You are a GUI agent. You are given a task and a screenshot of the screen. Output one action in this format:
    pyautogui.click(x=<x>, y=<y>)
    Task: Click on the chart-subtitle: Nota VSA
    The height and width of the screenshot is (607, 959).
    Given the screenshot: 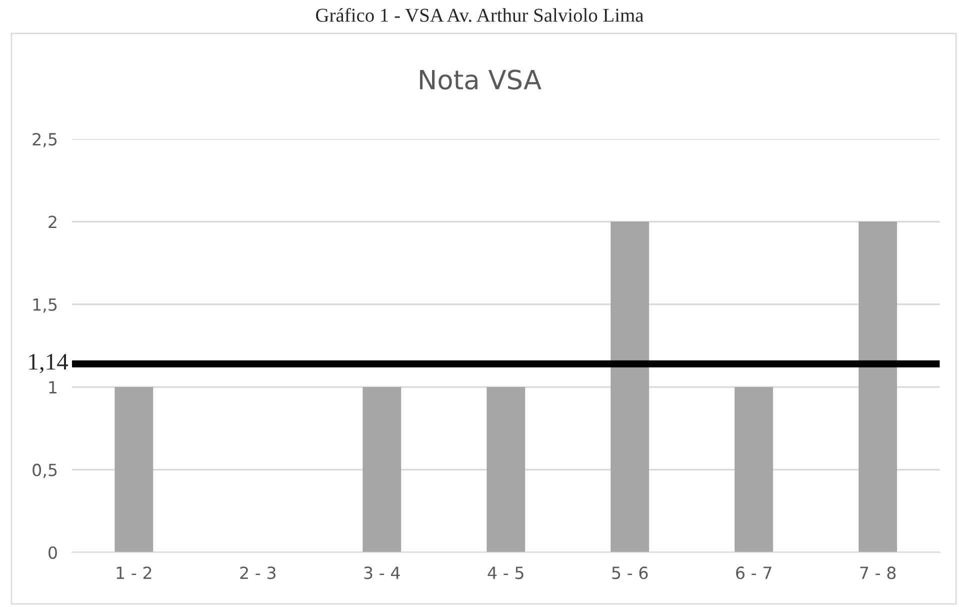 What is the action you would take?
    pyautogui.click(x=481, y=80)
    